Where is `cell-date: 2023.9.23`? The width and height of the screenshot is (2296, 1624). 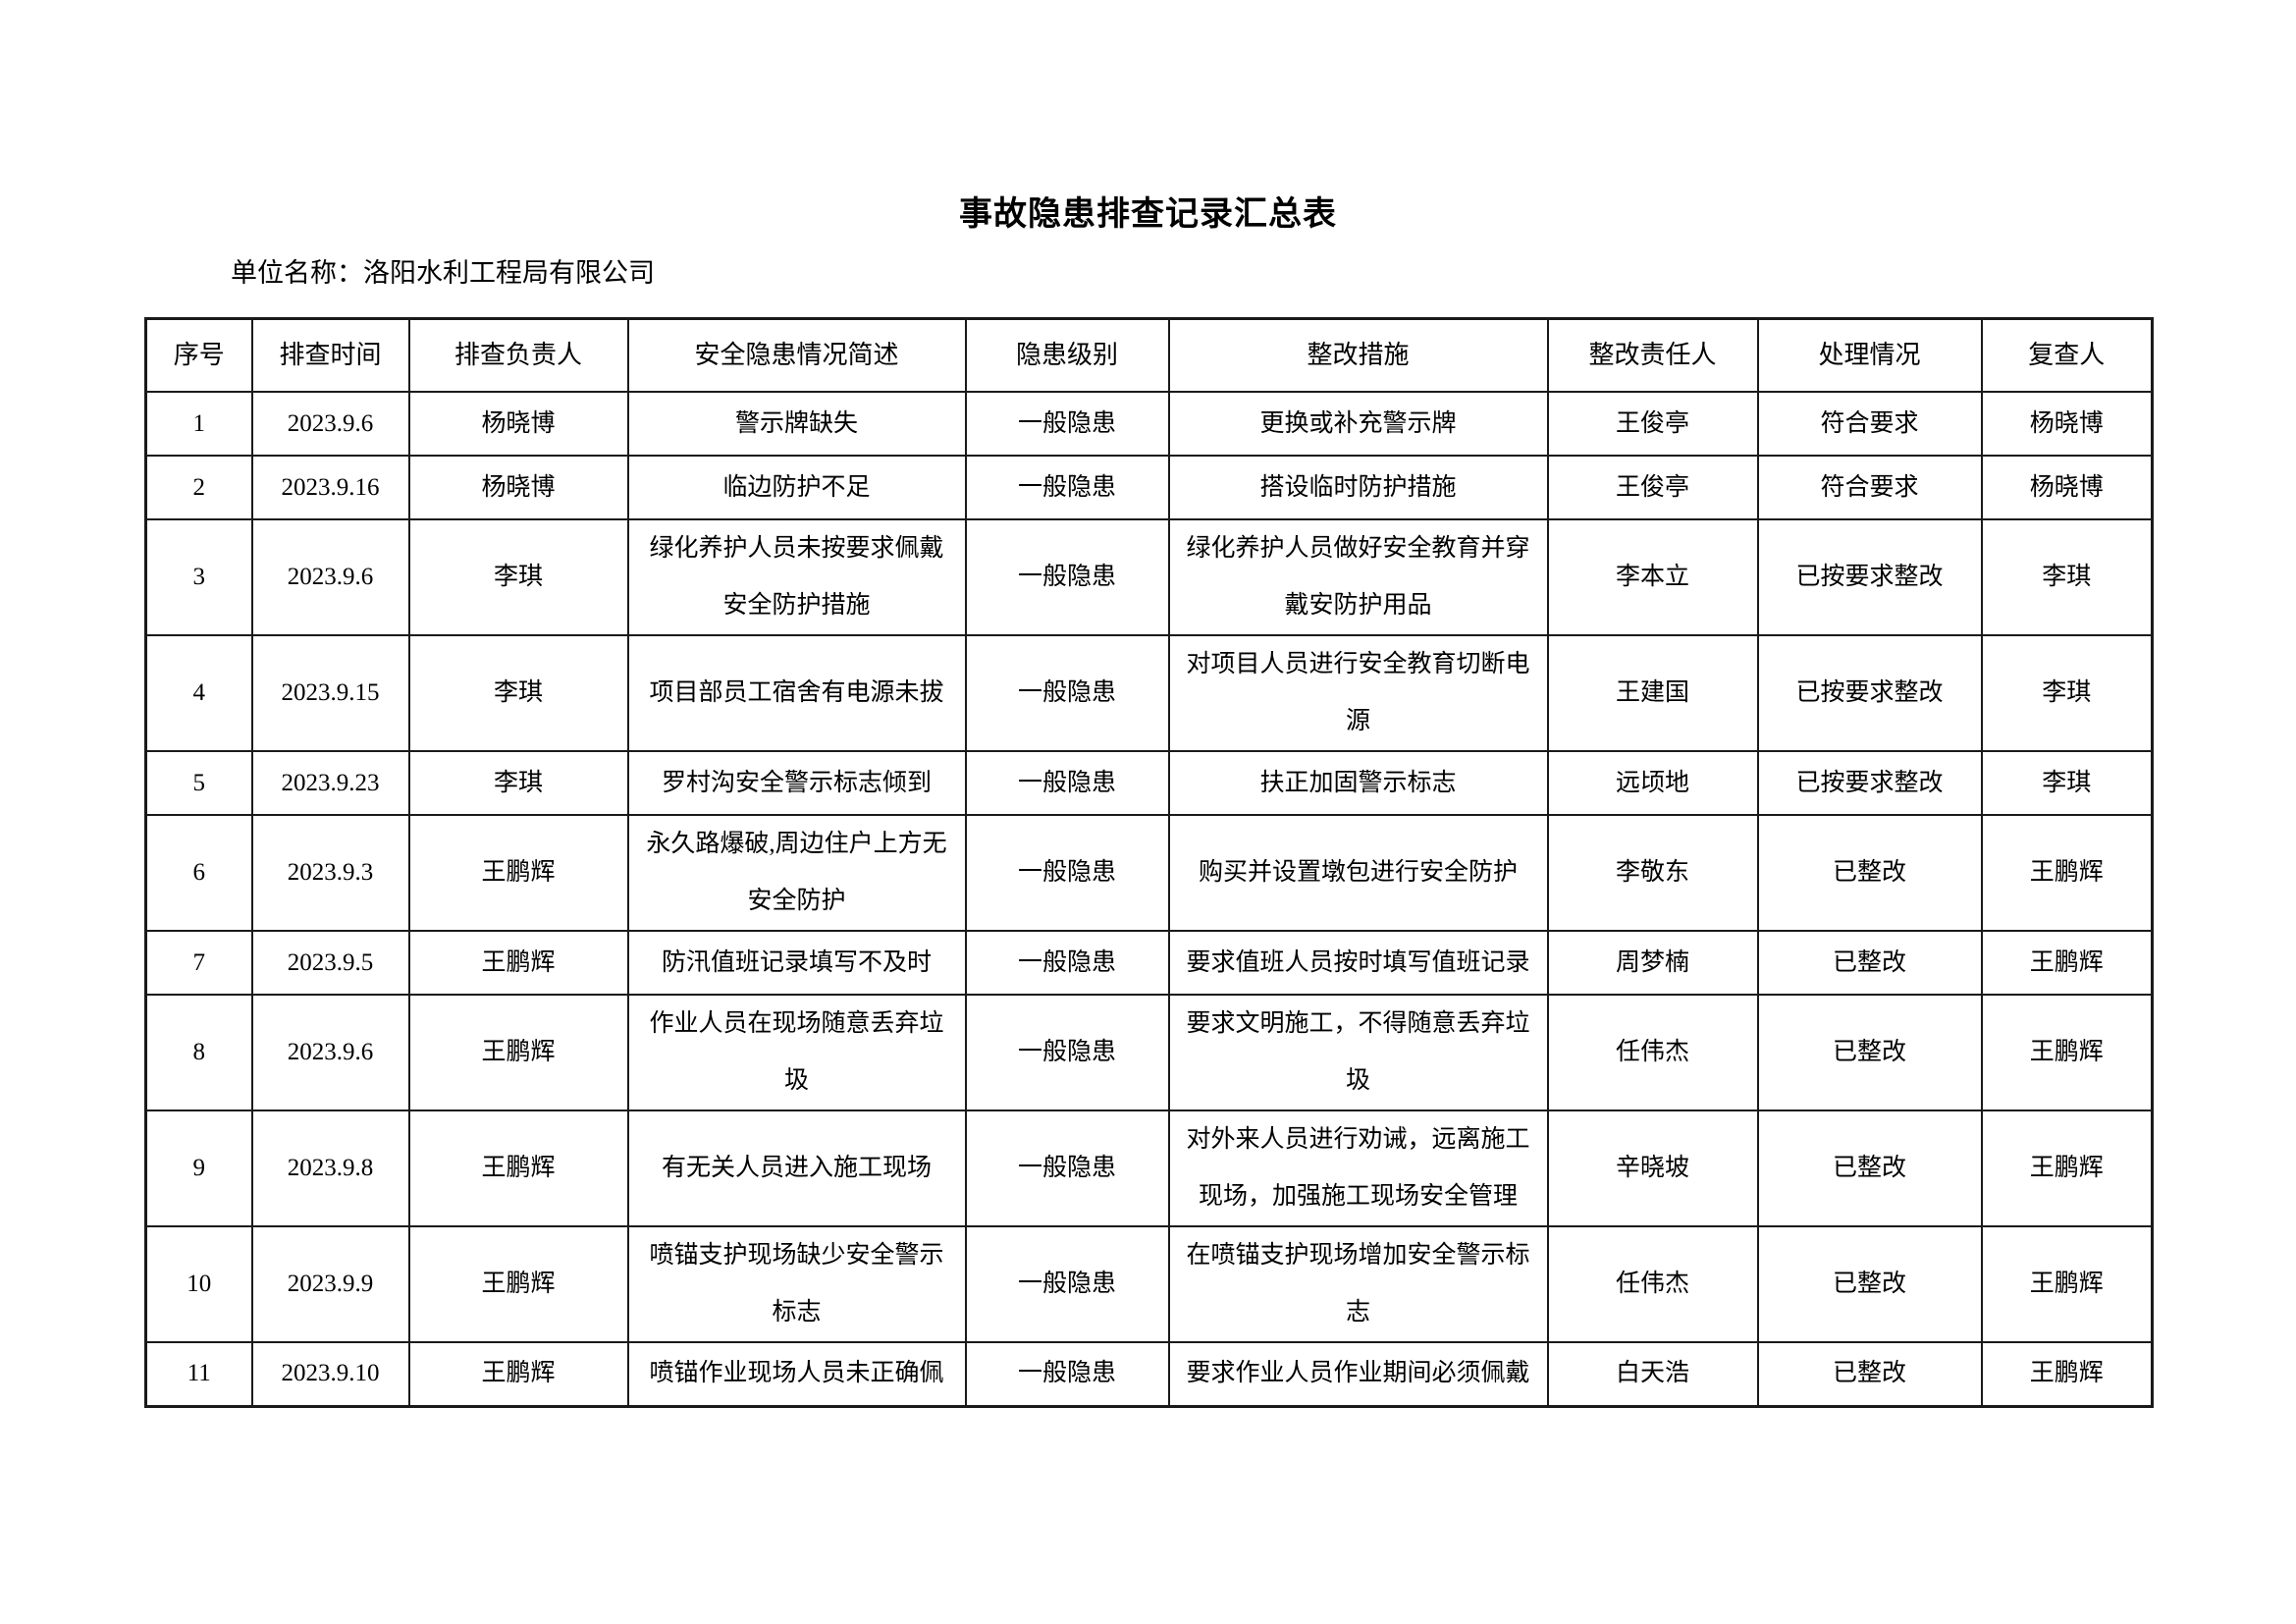 cell-date: 2023.9.23 is located at coordinates (330, 783).